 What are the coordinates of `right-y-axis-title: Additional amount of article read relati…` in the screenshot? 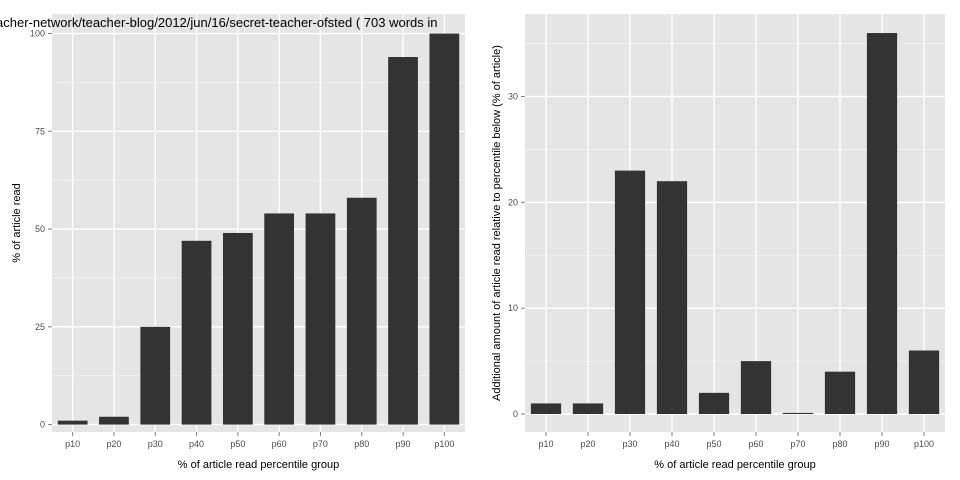 It's located at (497, 223).